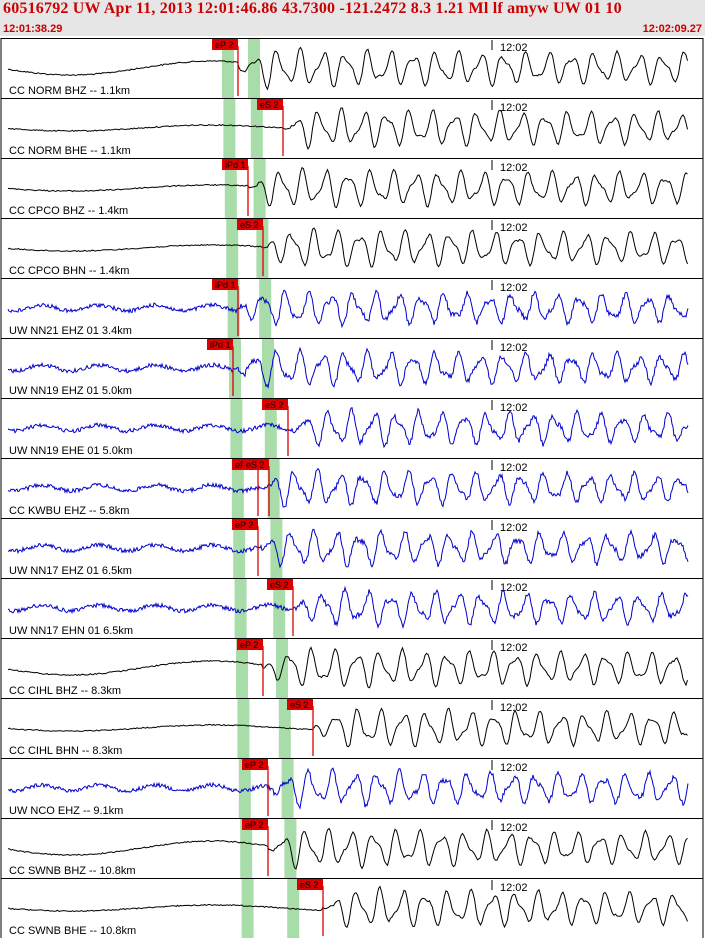  What do you see at coordinates (69, 511) in the screenshot?
I see `station-label: CC KWBU EHZ -- 5.8km` at bounding box center [69, 511].